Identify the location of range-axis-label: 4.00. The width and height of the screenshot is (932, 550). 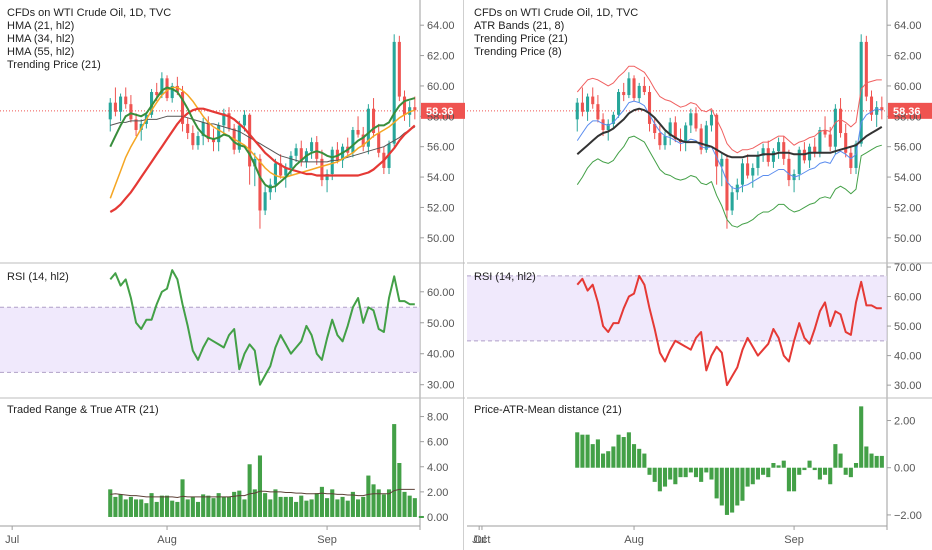
(437, 468).